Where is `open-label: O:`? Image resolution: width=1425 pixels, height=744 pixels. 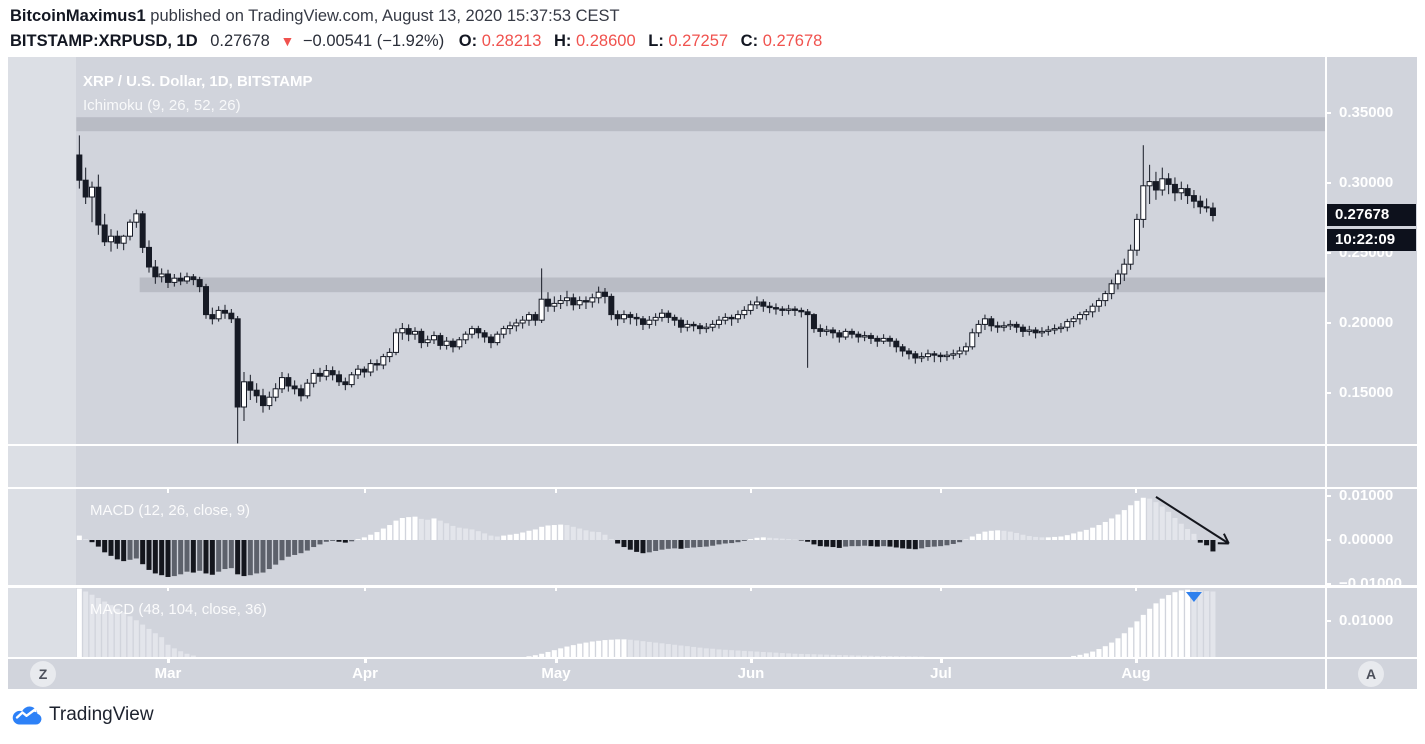 open-label: O: is located at coordinates (468, 41).